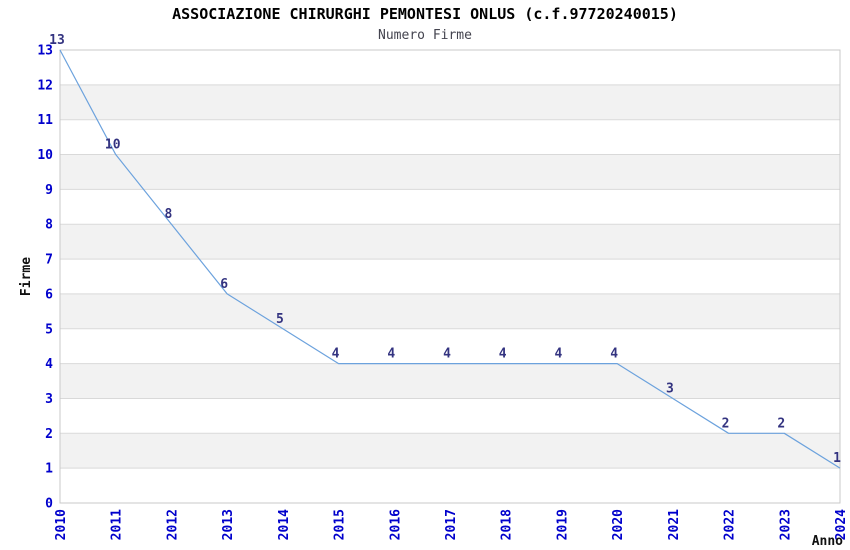 This screenshot has width=850, height=550. What do you see at coordinates (49, 434) in the screenshot?
I see `y-tick-label: 2` at bounding box center [49, 434].